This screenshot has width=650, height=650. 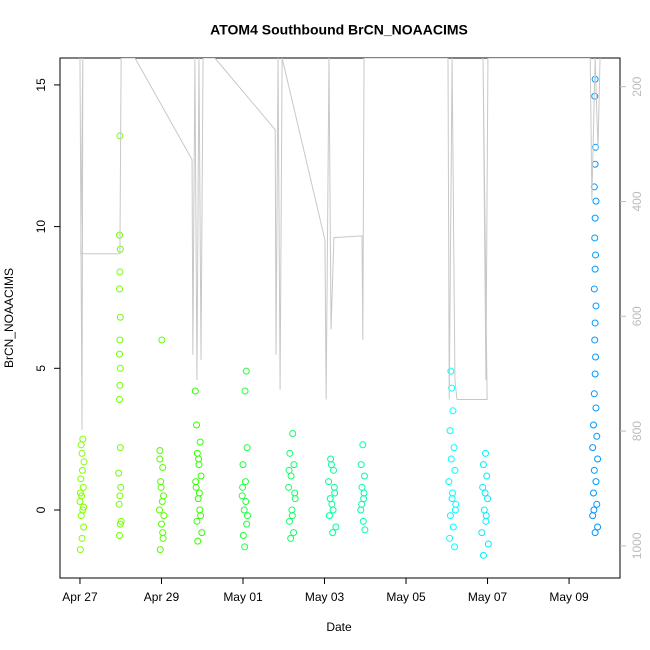 I want to click on x-tick-label: May 09, so click(x=569, y=597).